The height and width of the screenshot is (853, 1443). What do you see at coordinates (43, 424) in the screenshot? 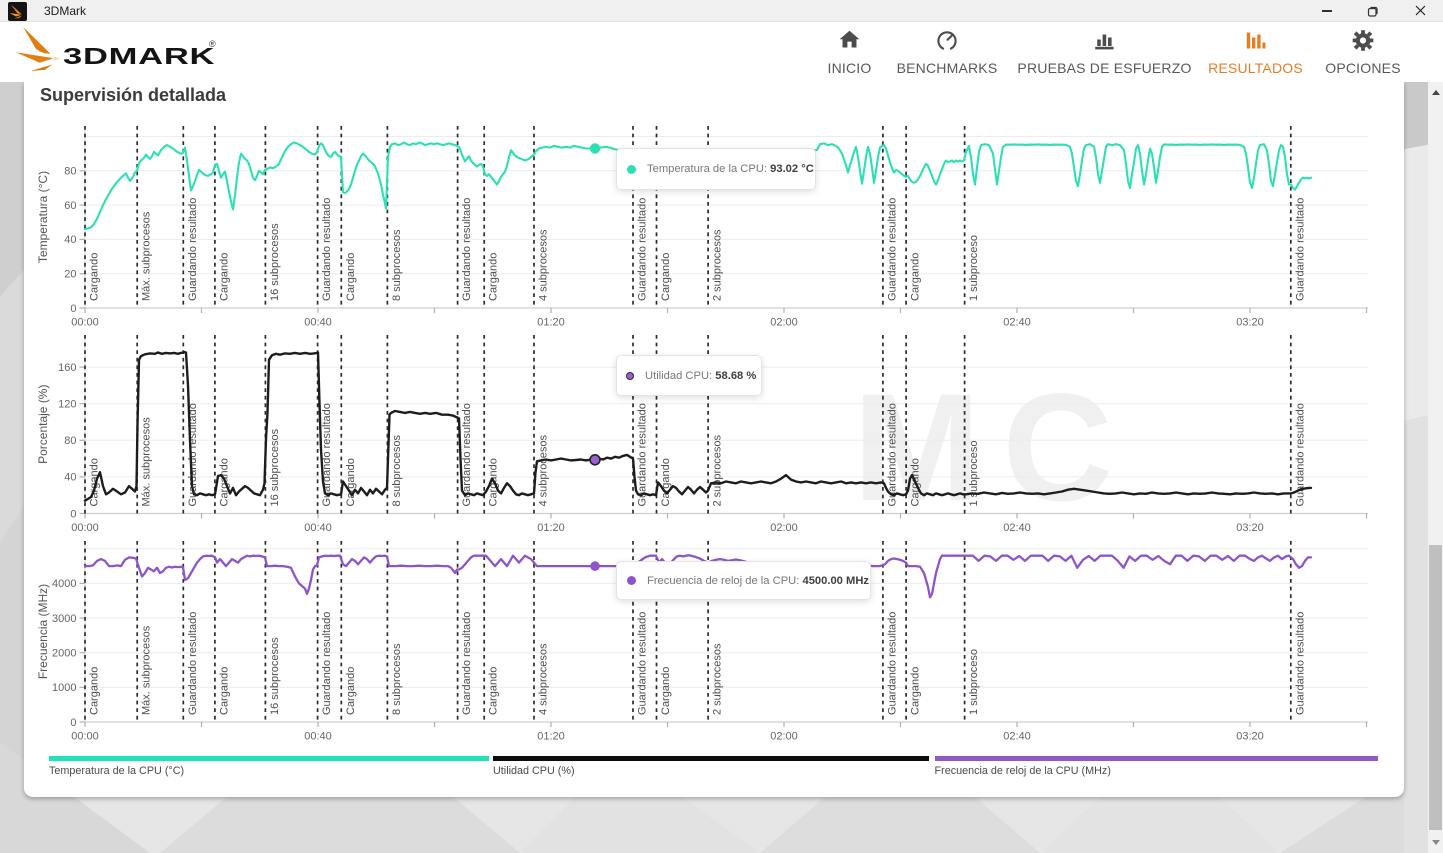
I see `svg-text: Porcentaje (%)` at bounding box center [43, 424].